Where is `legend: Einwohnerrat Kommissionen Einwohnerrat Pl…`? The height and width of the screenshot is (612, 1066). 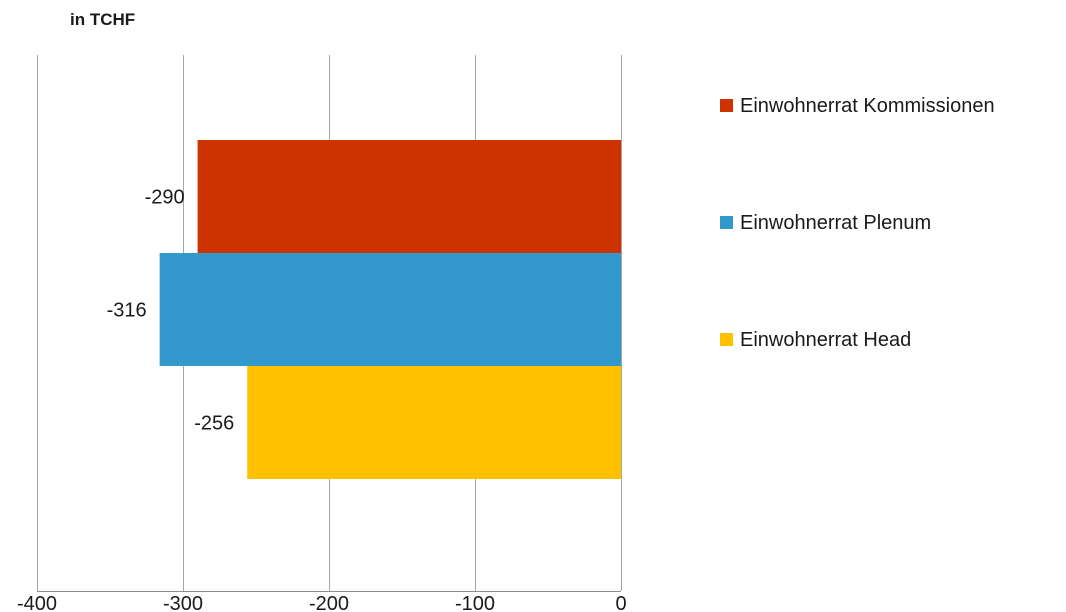 legend: Einwohnerrat Kommissionen Einwohnerrat Pl… is located at coordinates (857, 223).